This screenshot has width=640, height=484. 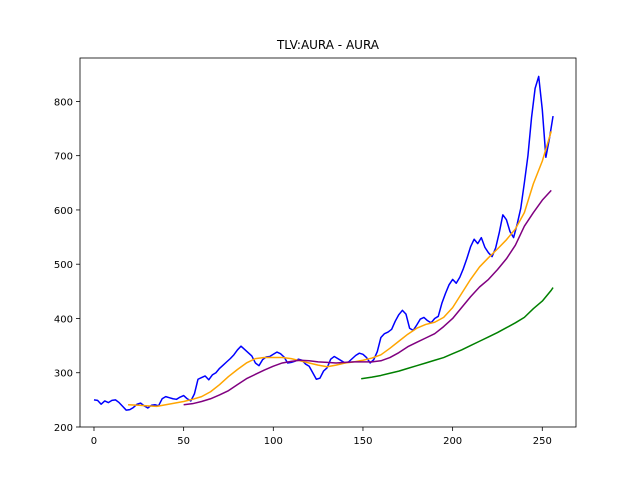 What do you see at coordinates (542, 441) in the screenshot?
I see `x-tick-label: 250` at bounding box center [542, 441].